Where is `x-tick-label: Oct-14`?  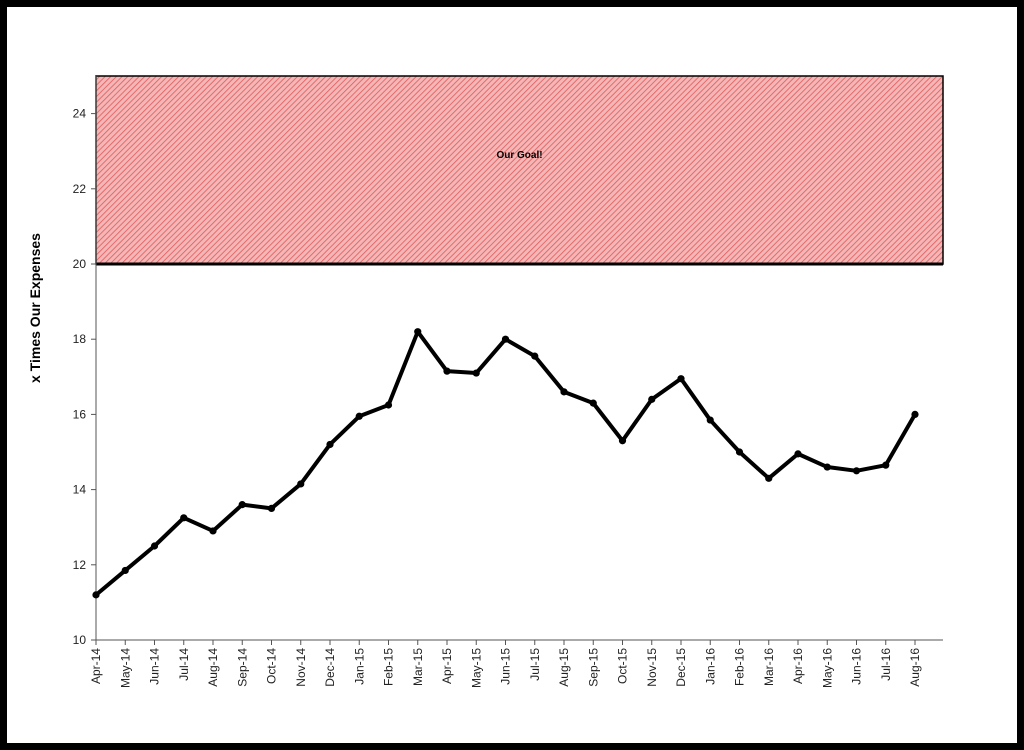
x-tick-label: Oct-14 is located at coordinates (272, 666).